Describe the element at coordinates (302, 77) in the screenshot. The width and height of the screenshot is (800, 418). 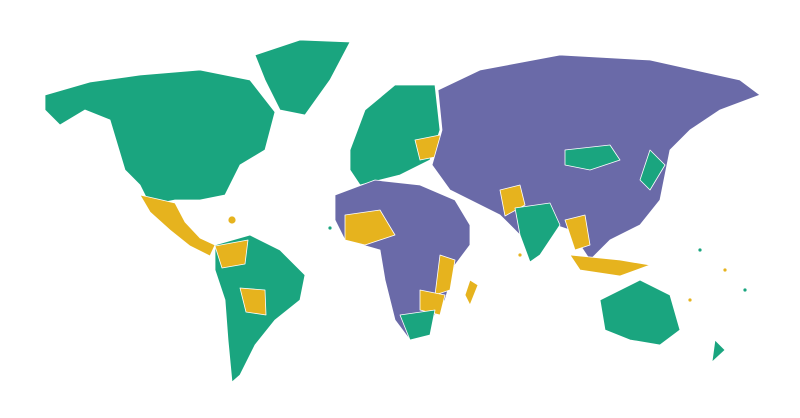
I see `region-greenland` at that location.